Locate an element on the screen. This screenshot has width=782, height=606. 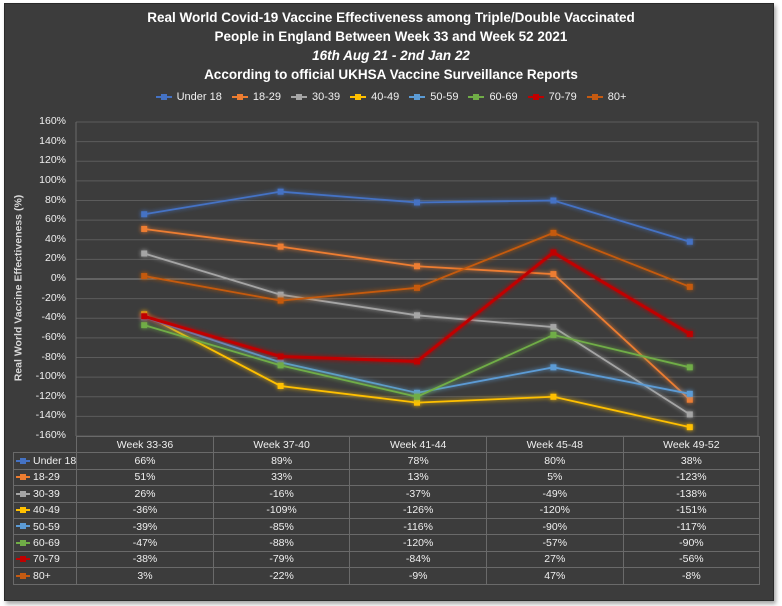
legend-label: 70-79 is located at coordinates (562, 97).